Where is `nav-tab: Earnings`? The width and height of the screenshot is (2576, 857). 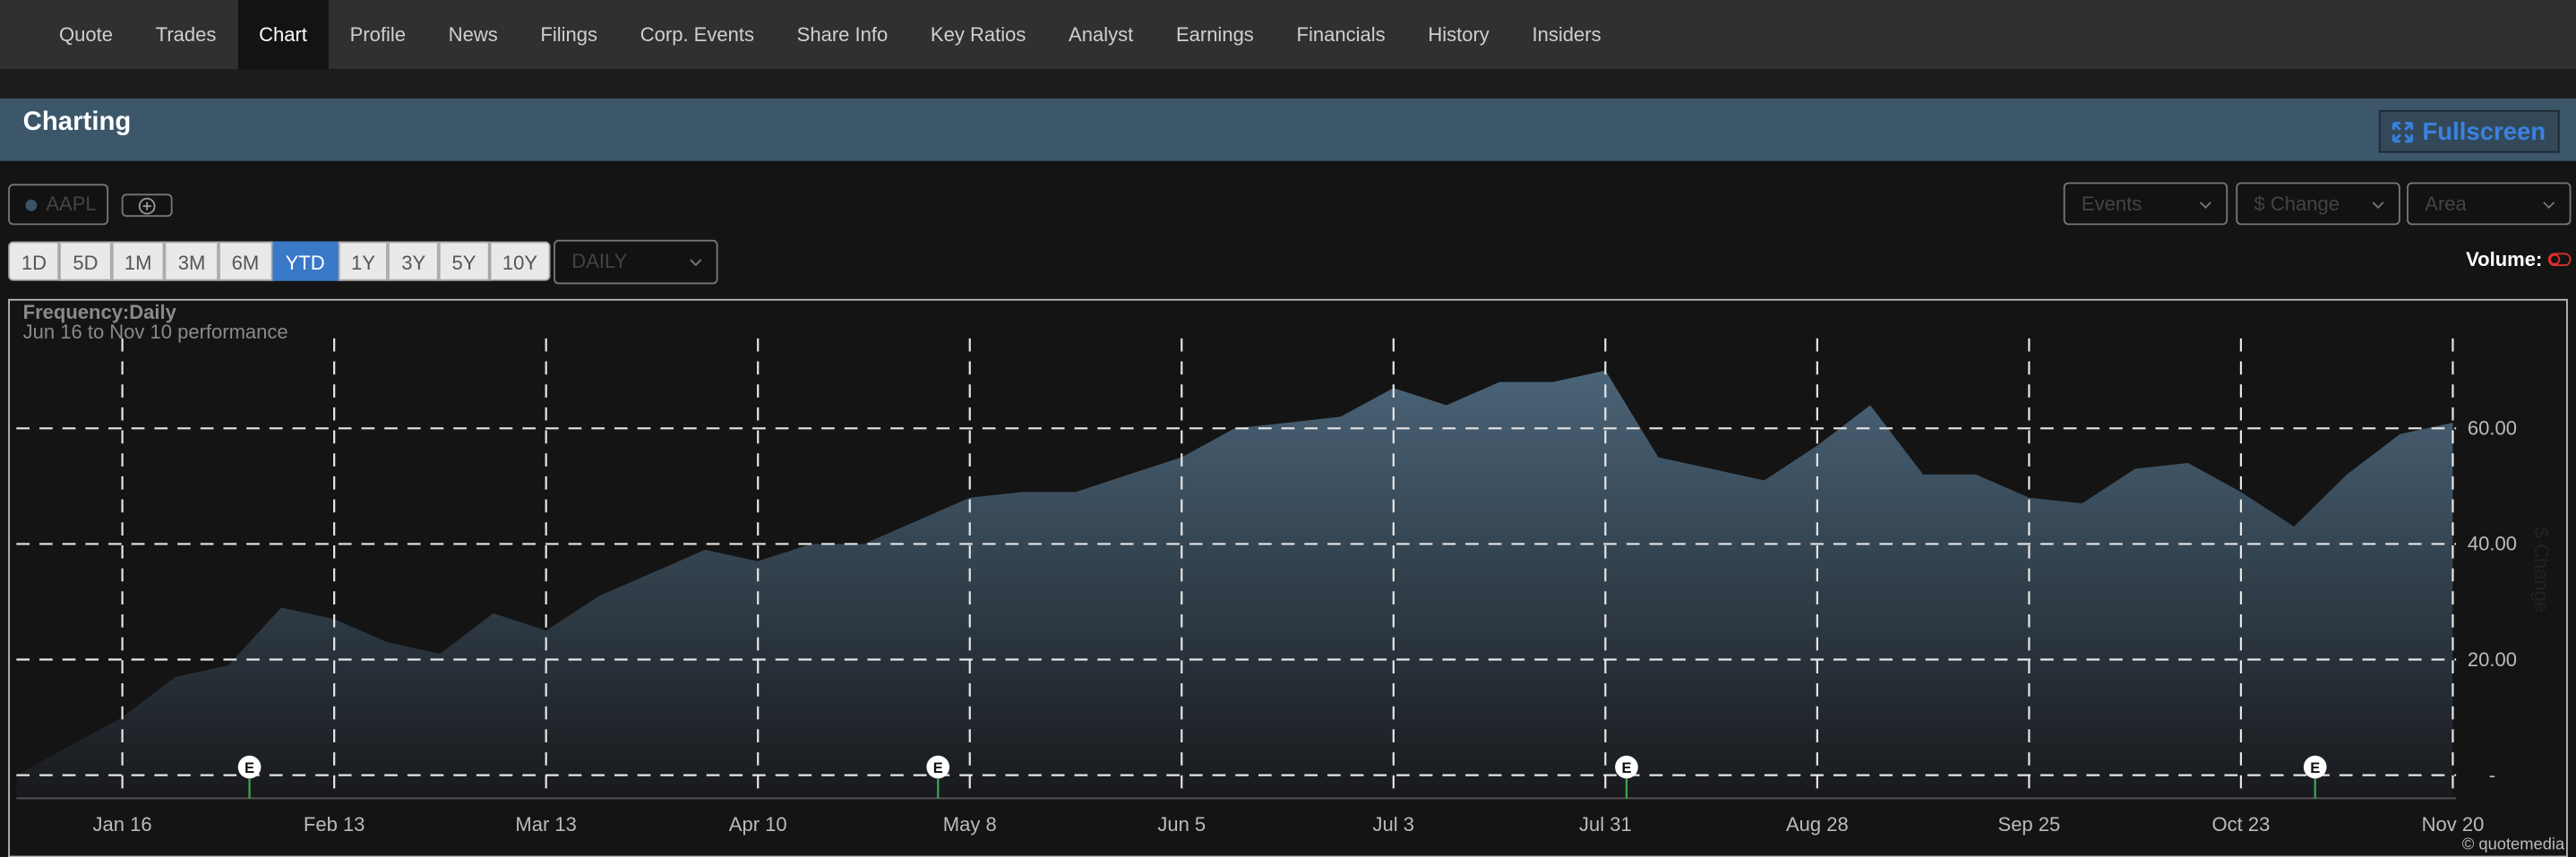
nav-tab: Earnings is located at coordinates (1214, 35).